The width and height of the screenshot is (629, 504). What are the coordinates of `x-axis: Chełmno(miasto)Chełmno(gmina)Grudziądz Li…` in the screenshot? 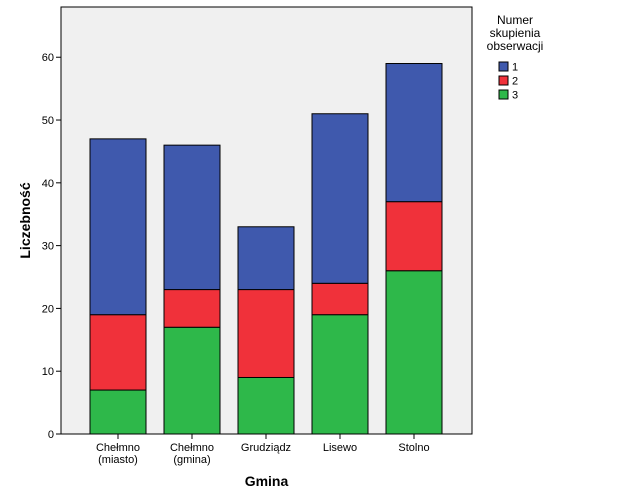 It's located at (263, 450).